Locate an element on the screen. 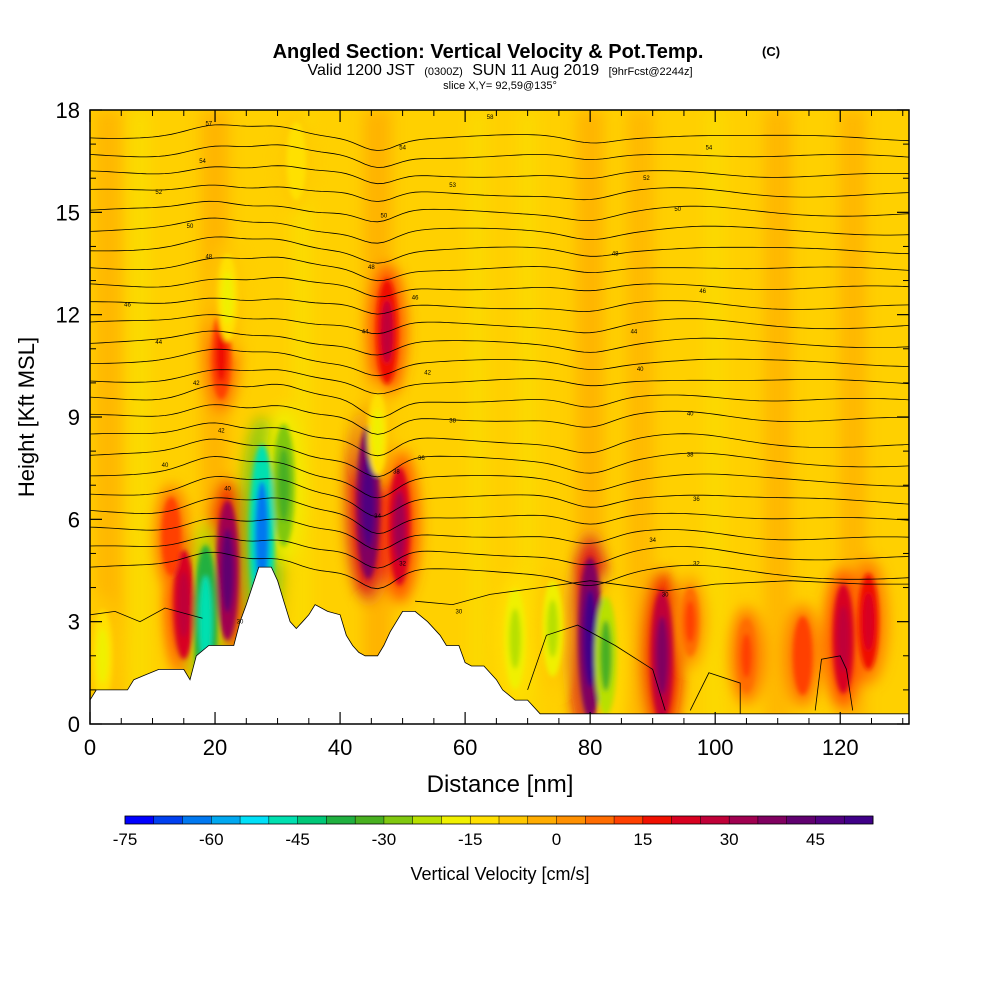 This screenshot has width=1000, height=1005. colorbar-label: Vertical Velocity [cm/s] is located at coordinates (499, 874).